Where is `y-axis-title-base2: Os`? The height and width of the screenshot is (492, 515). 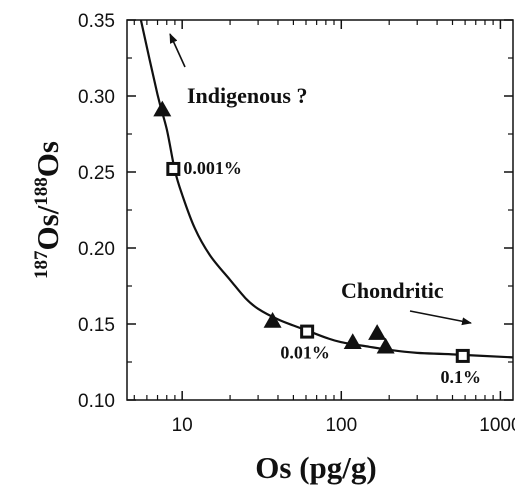 y-axis-title-base2: Os is located at coordinates (47, 159).